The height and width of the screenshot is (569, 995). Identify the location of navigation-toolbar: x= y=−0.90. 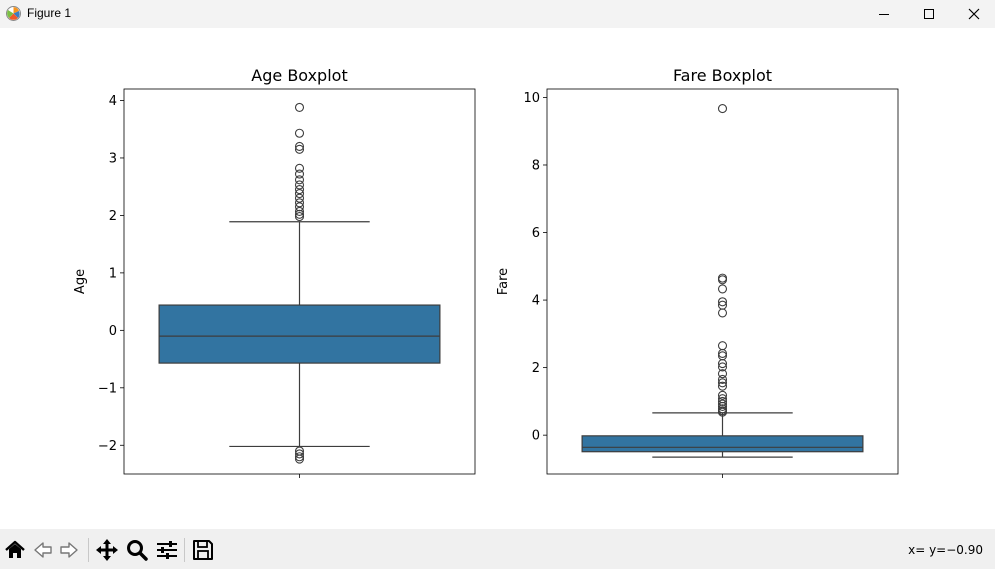
(497, 549).